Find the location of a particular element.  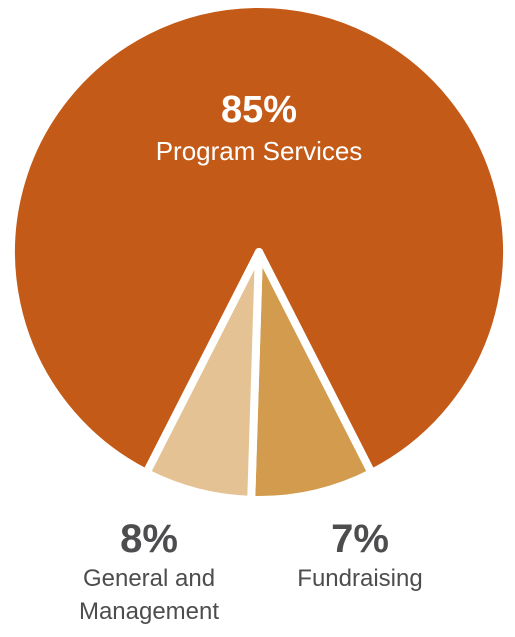

slice-label-group-1: 85% Program Services is located at coordinates (259, 127).